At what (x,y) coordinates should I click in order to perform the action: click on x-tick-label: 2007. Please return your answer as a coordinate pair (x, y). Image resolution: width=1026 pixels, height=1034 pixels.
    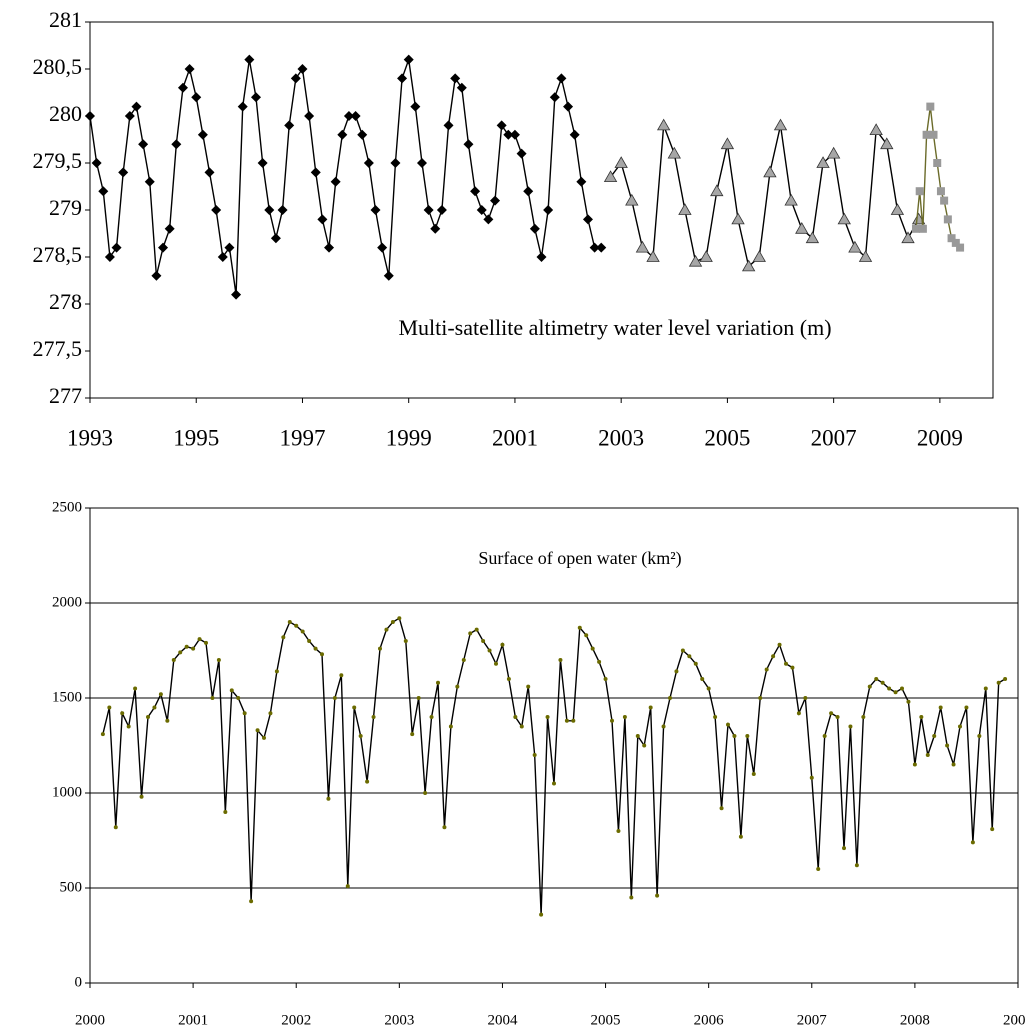
    Looking at the image, I should click on (834, 437).